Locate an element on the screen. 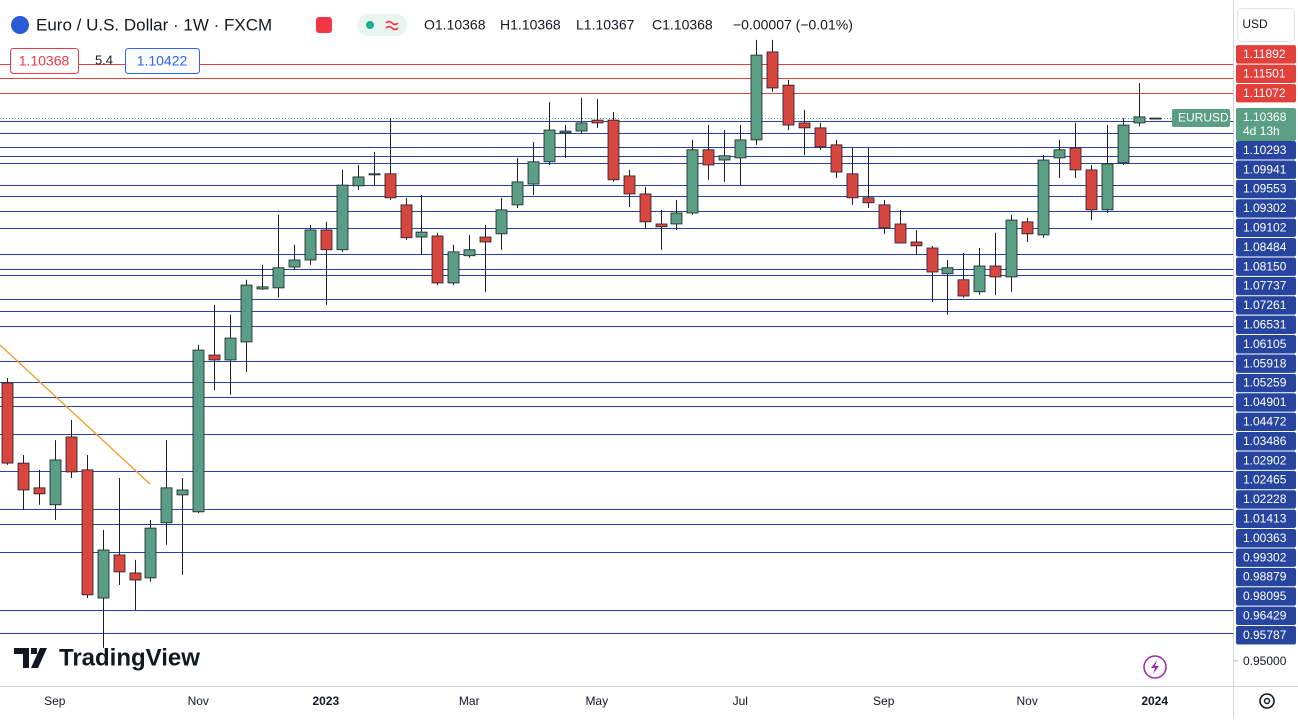  status-dot is located at coordinates (370, 25).